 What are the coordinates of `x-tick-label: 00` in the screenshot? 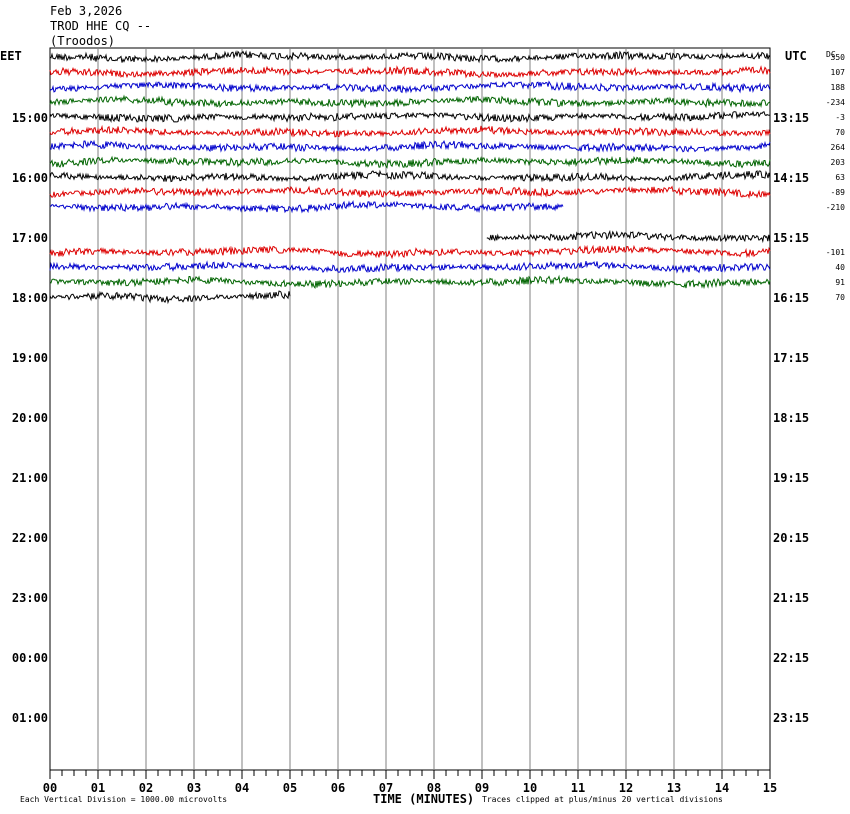 It's located at (50, 788).